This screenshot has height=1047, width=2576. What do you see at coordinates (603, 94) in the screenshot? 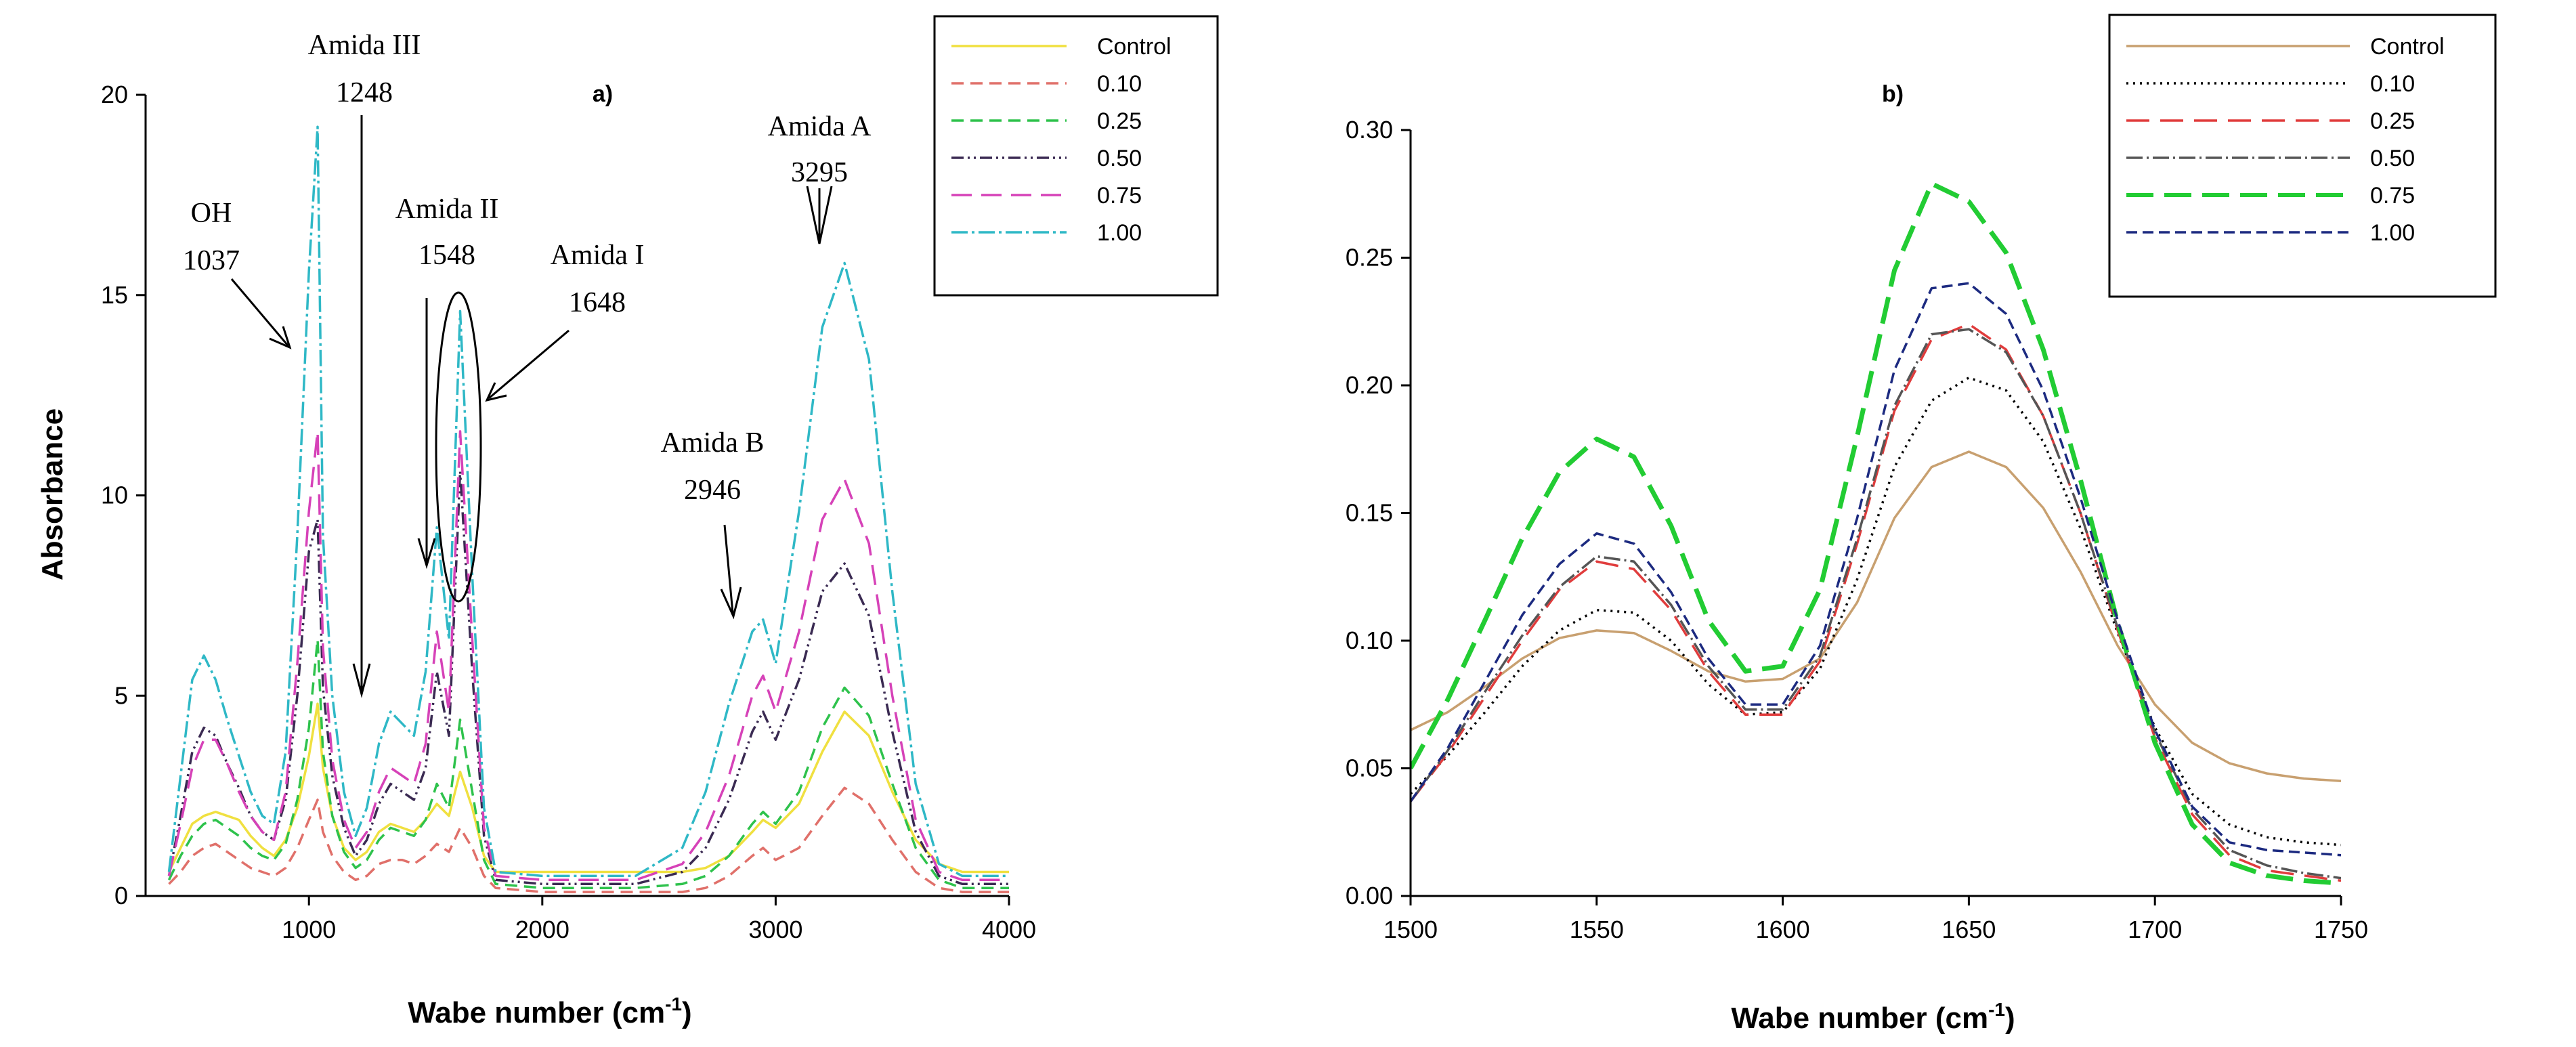
I see `panel-a-label: a)` at bounding box center [603, 94].